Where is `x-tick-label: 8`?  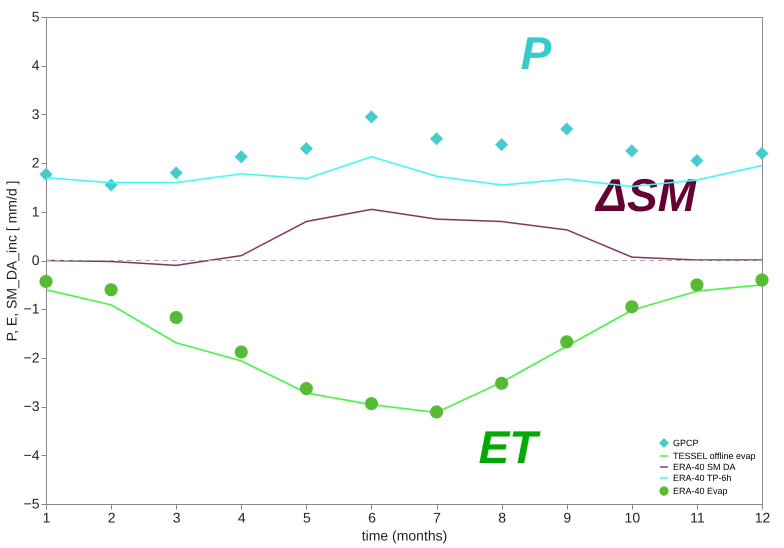
x-tick-label: 8 is located at coordinates (502, 518).